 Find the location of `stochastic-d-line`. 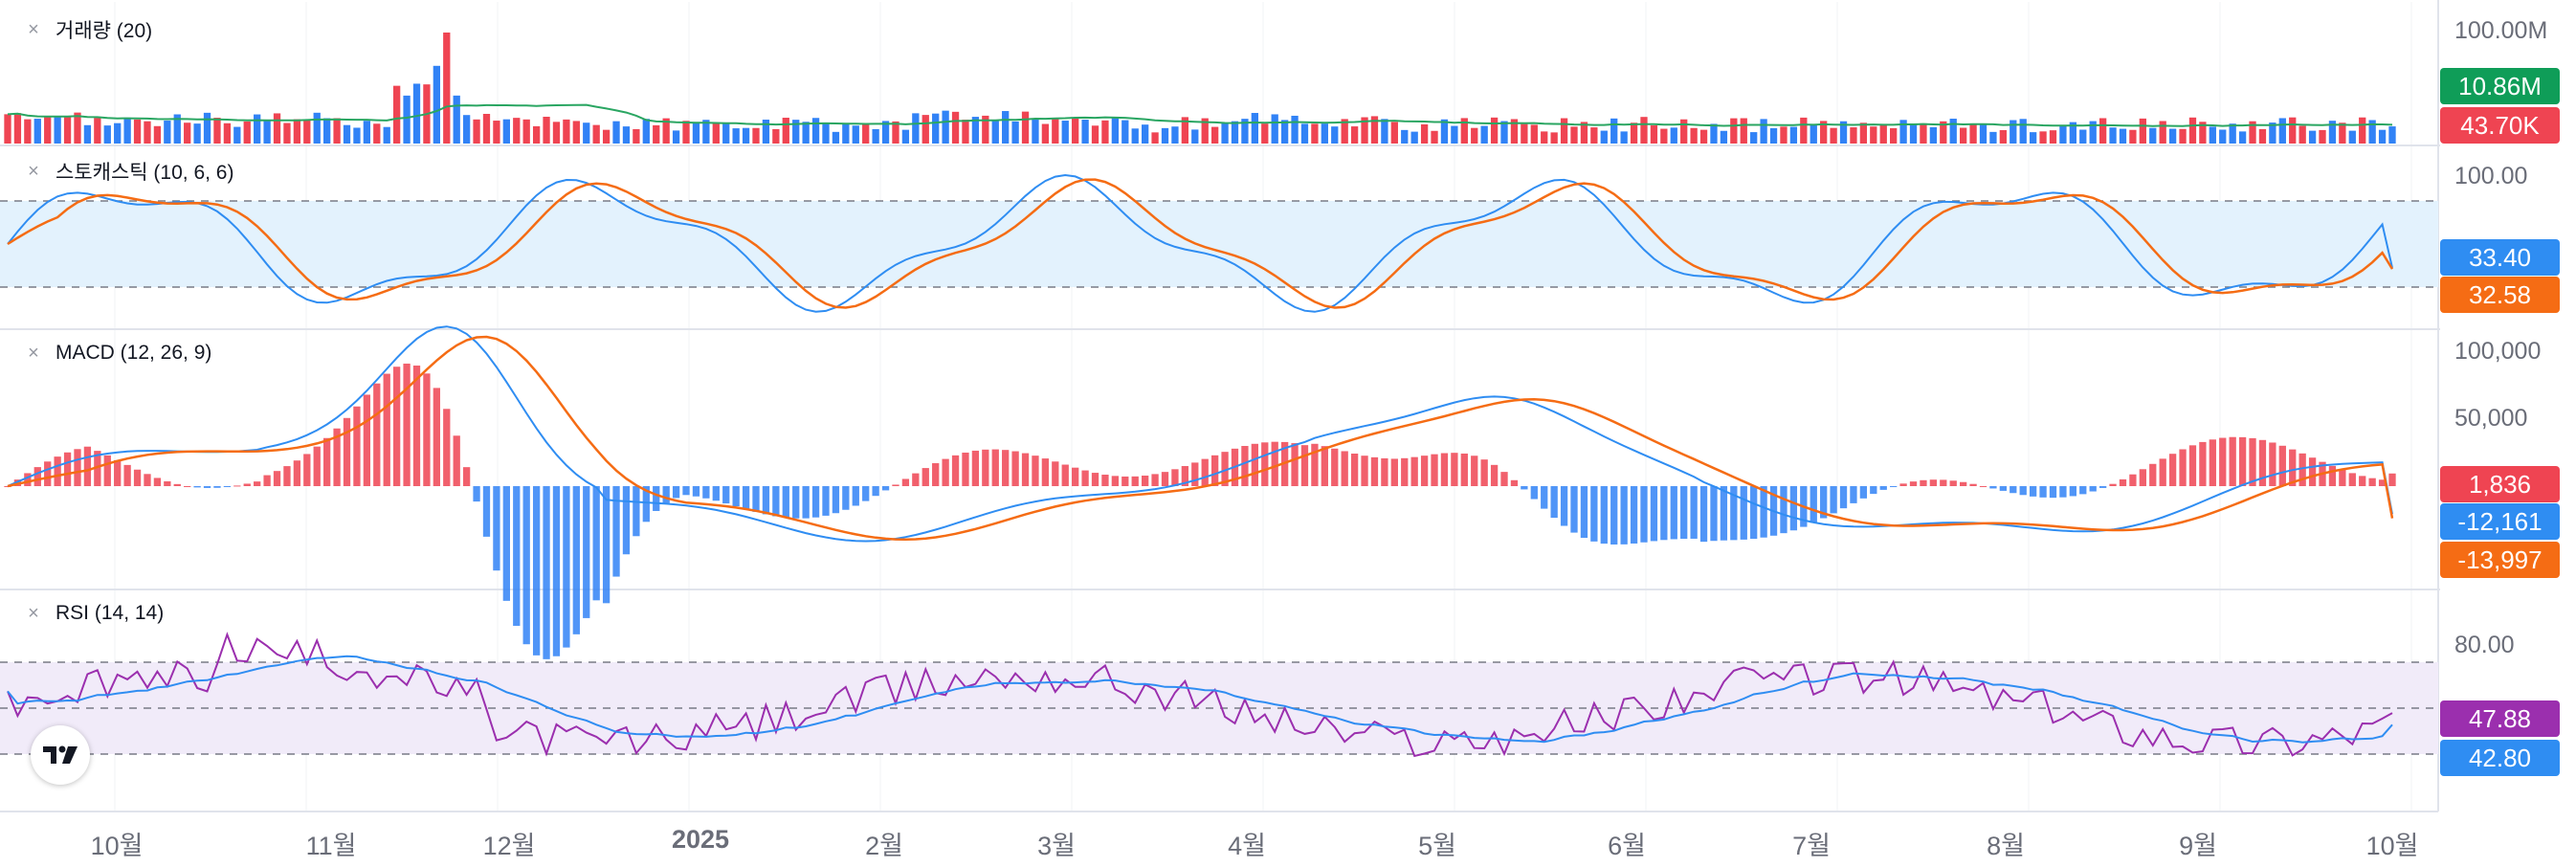

stochastic-d-line is located at coordinates (1200, 243).